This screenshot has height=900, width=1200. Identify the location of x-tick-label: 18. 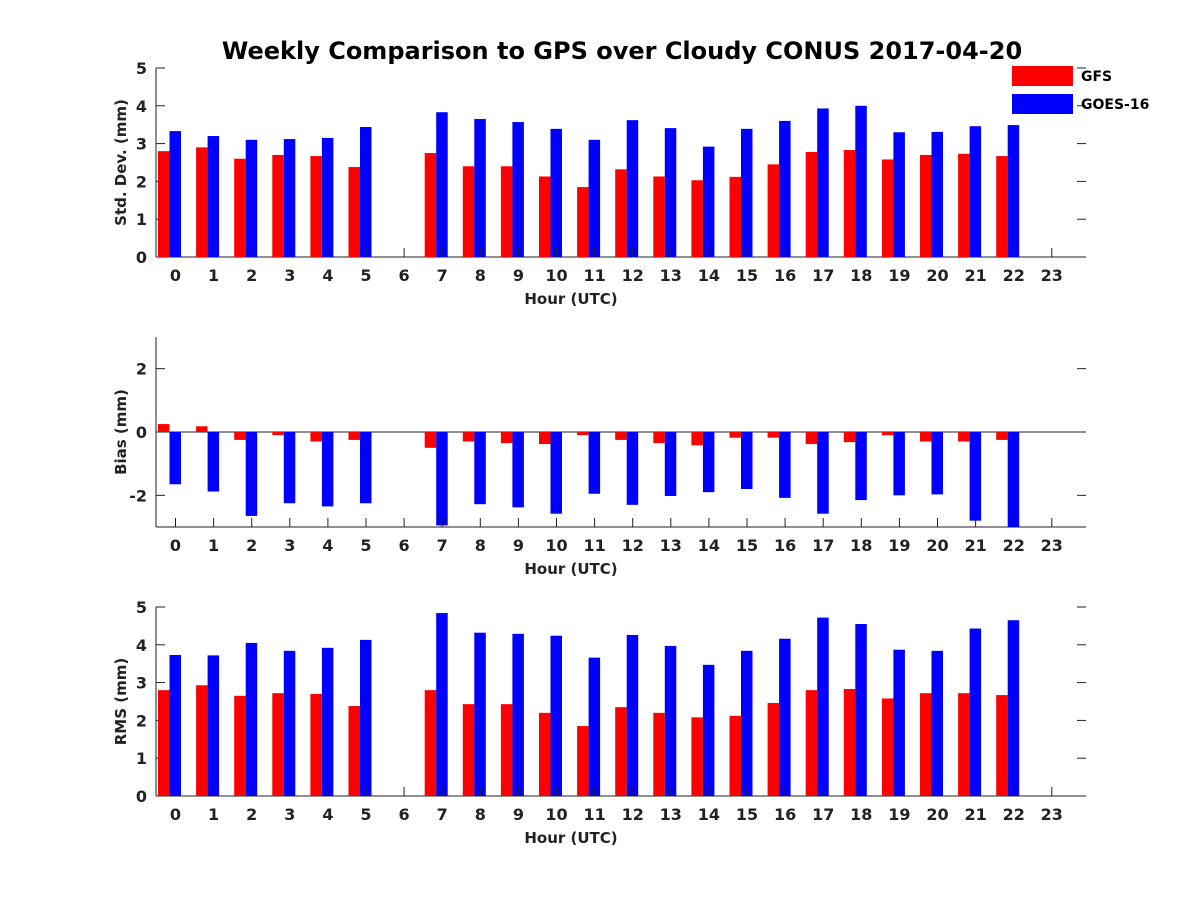
(861, 814).